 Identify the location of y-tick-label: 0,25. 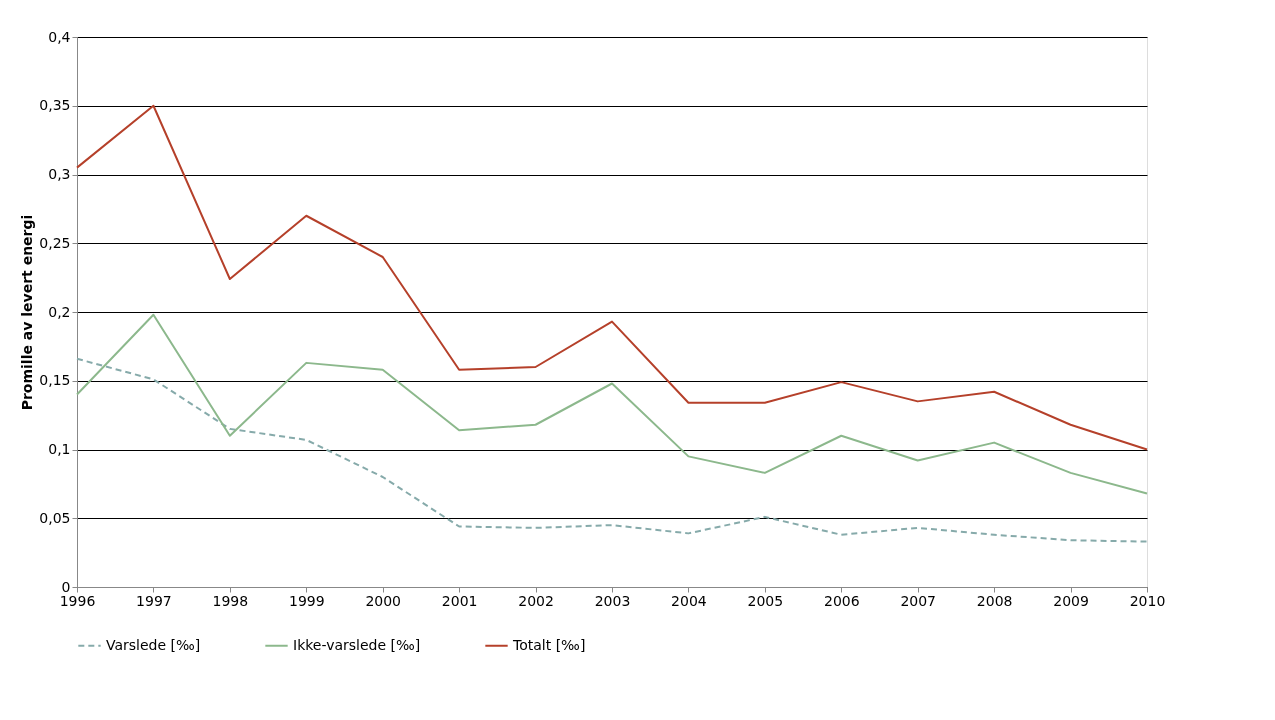
(55, 242).